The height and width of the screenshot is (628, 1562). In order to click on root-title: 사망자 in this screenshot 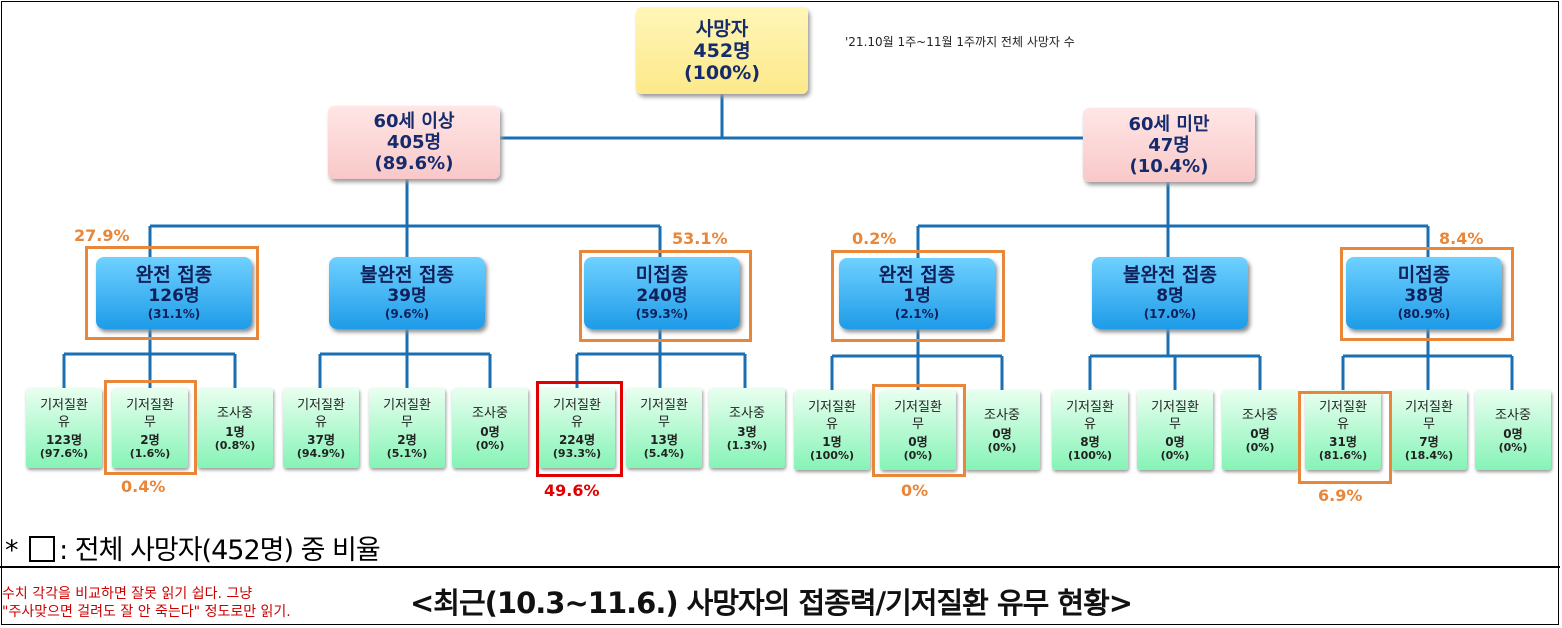, I will do `click(722, 28)`.